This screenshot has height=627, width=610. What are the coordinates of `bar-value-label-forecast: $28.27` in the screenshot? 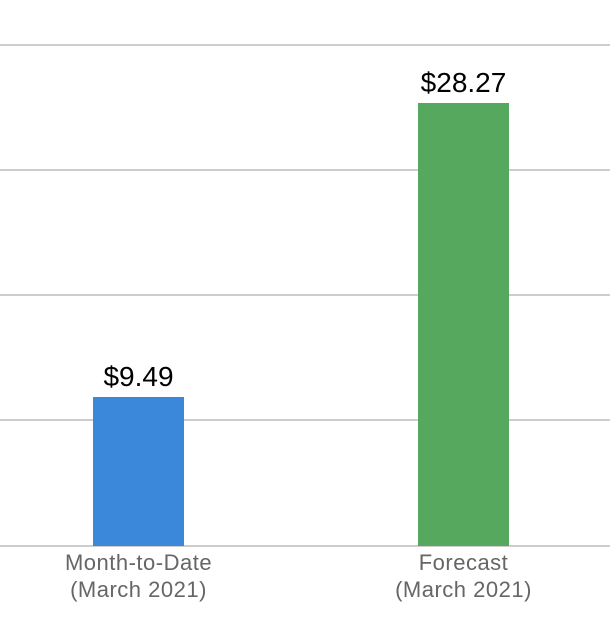 It's located at (463, 82).